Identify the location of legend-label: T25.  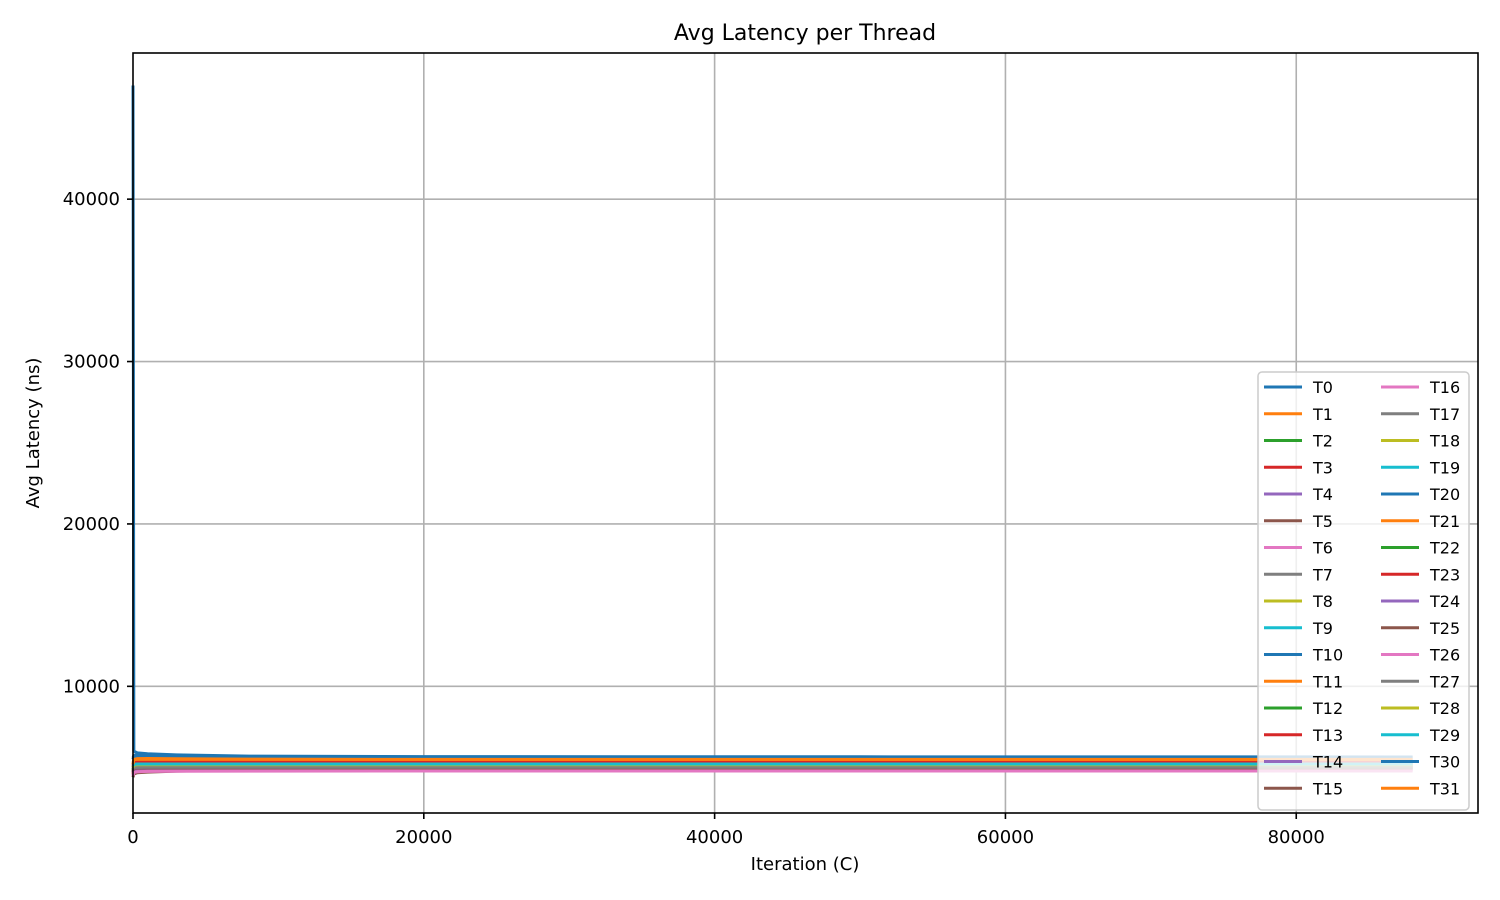
(1444, 628).